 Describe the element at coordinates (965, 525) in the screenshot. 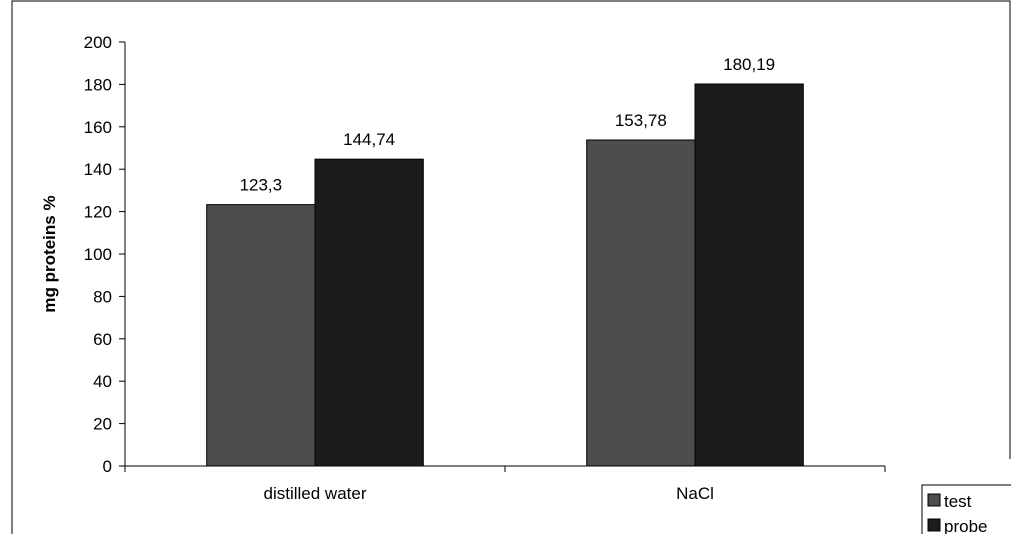

I see `legend-label-probe: probe` at that location.